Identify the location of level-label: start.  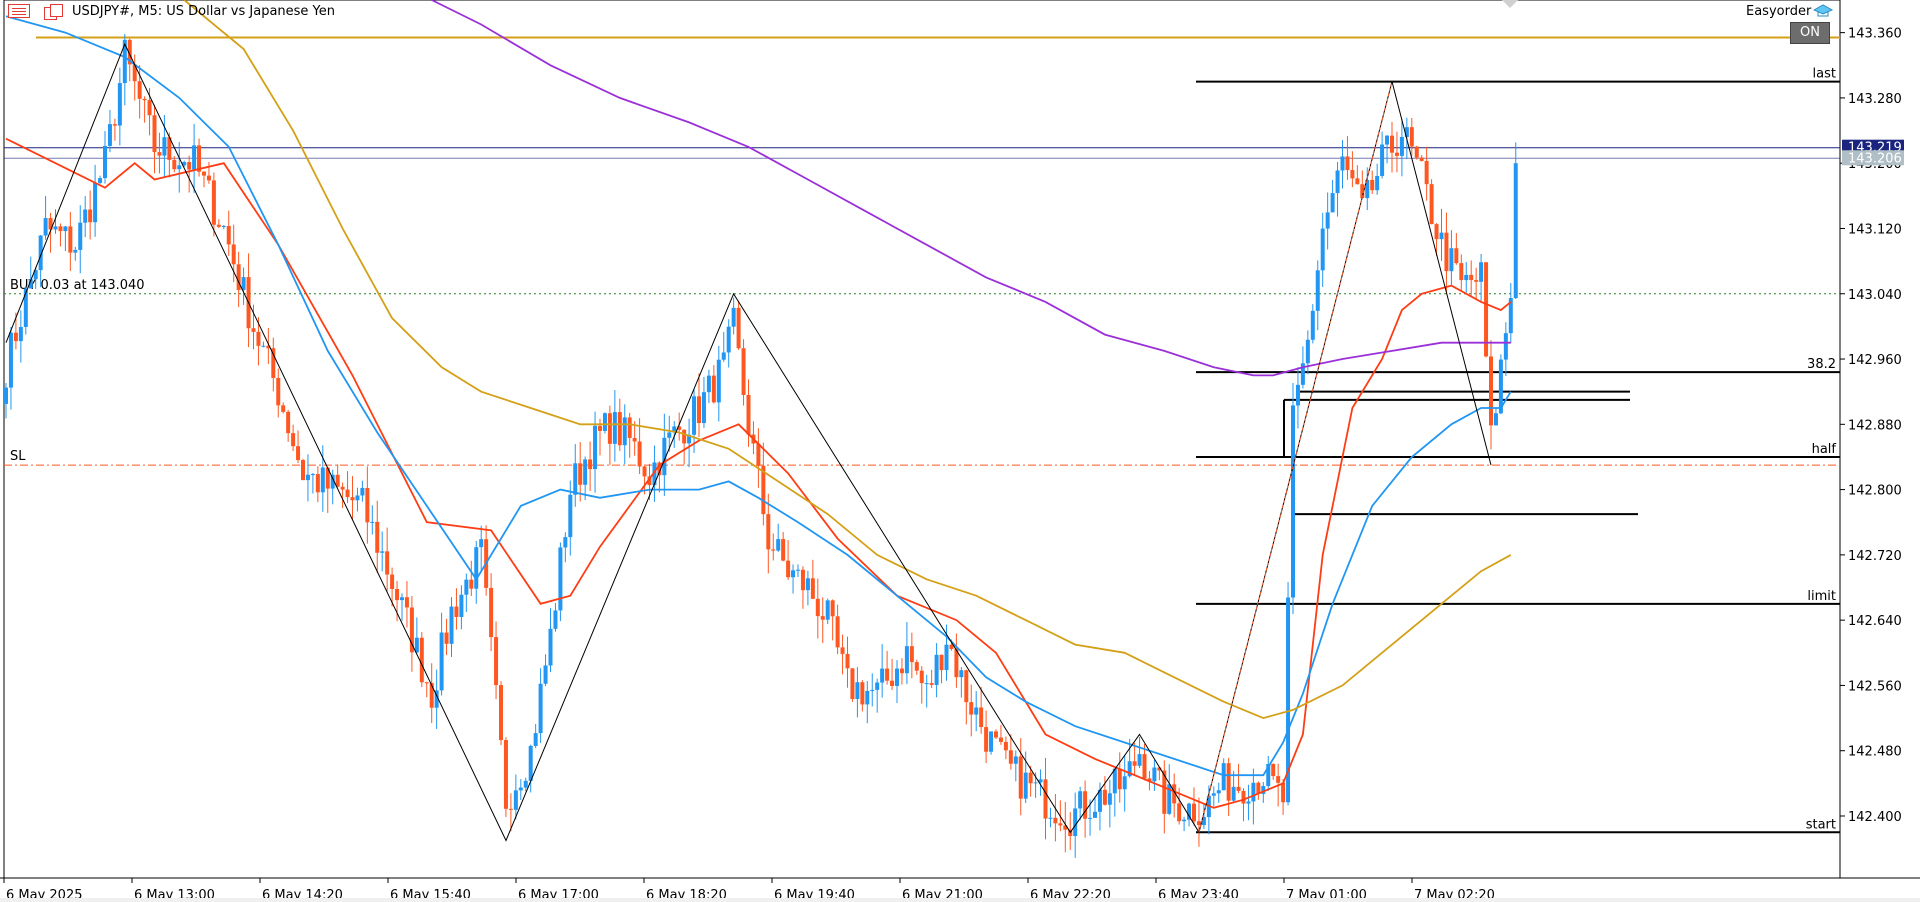
(1821, 824).